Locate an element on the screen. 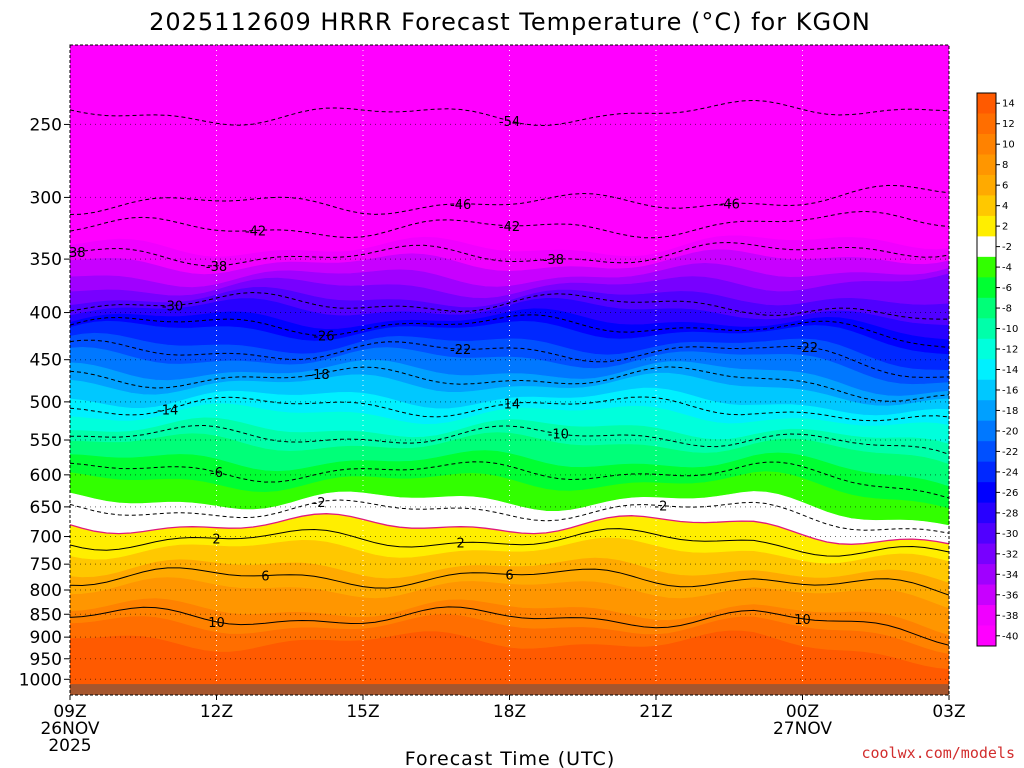 This screenshot has width=1024, height=768. y-tick-label: 550 is located at coordinates (46, 441).